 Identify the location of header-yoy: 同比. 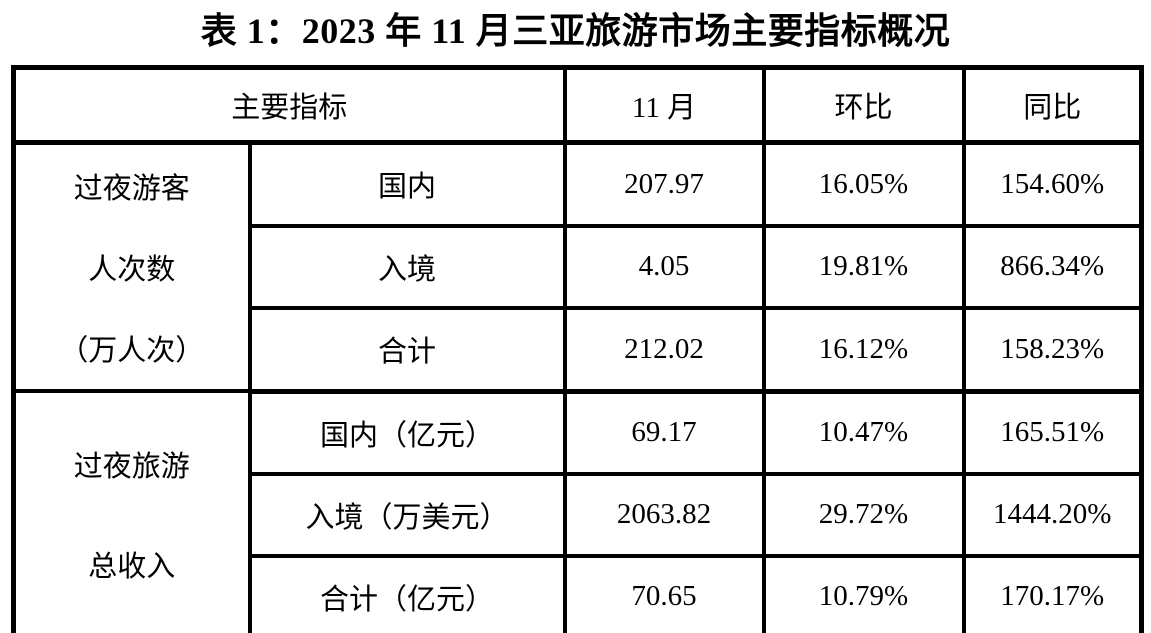
(1052, 105).